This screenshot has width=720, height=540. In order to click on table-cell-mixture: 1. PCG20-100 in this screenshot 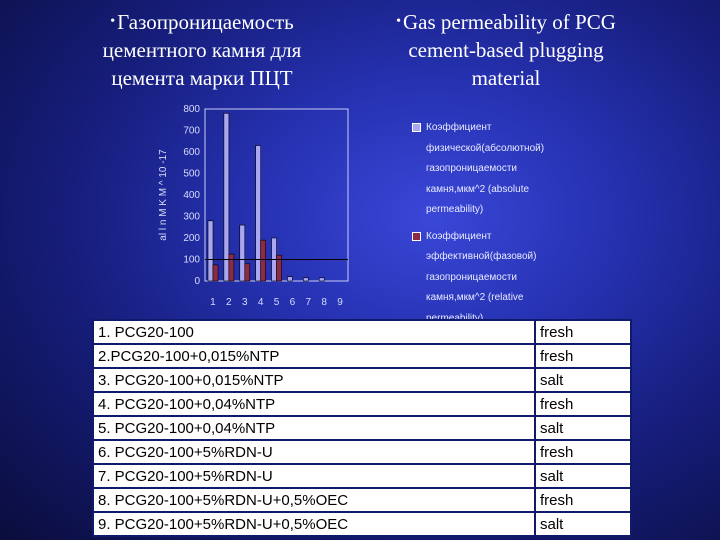, I will do `click(314, 332)`.